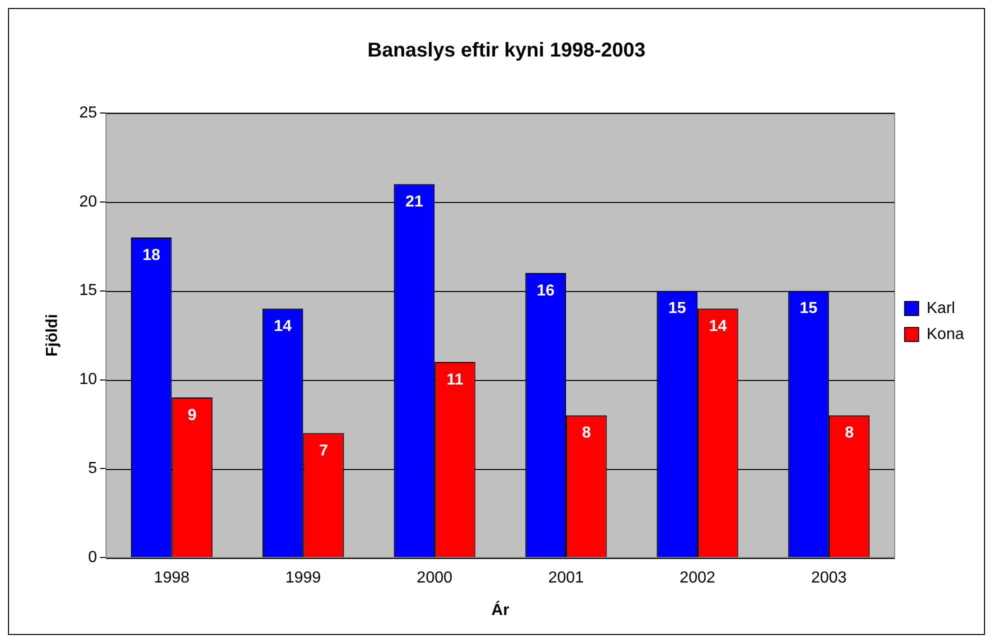 This screenshot has height=641, width=995. I want to click on y-axis-title: Fjöldi, so click(53, 335).